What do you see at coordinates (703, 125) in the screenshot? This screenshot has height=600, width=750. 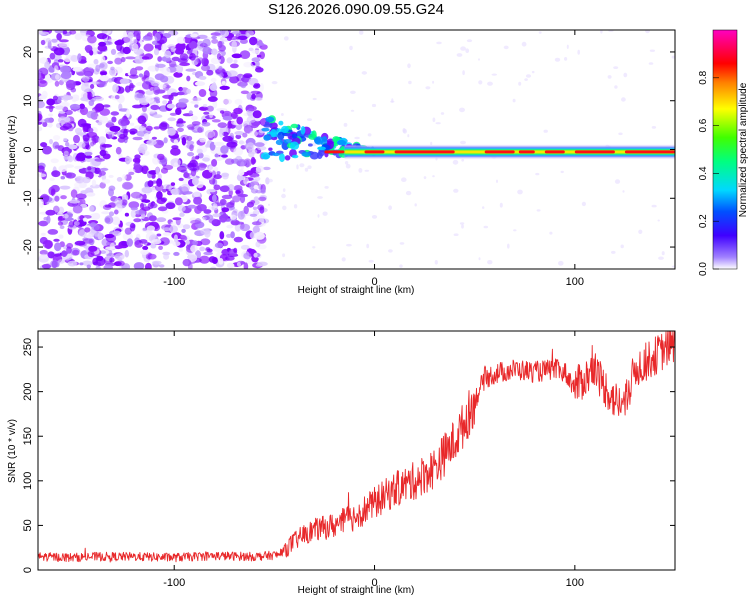 I see `colorbar-tick-label: 0.6` at bounding box center [703, 125].